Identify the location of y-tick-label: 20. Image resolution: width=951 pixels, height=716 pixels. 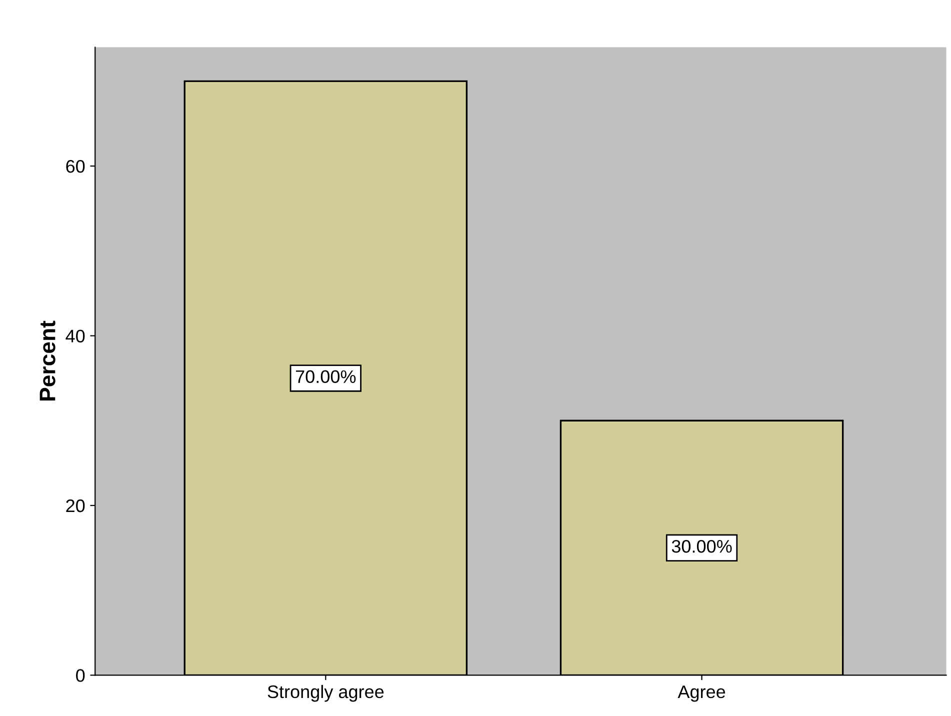
(75, 505).